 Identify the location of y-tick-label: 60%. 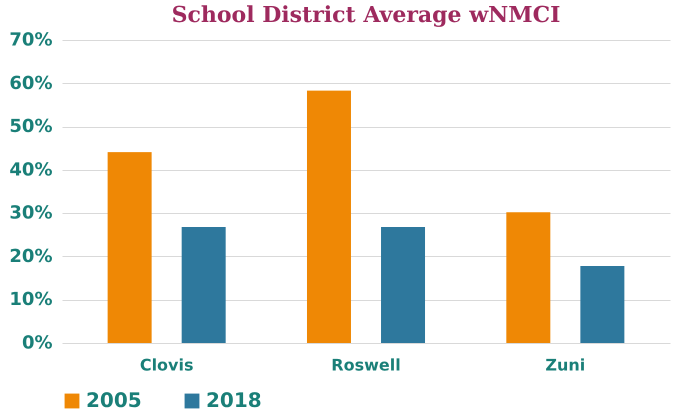
(30, 83).